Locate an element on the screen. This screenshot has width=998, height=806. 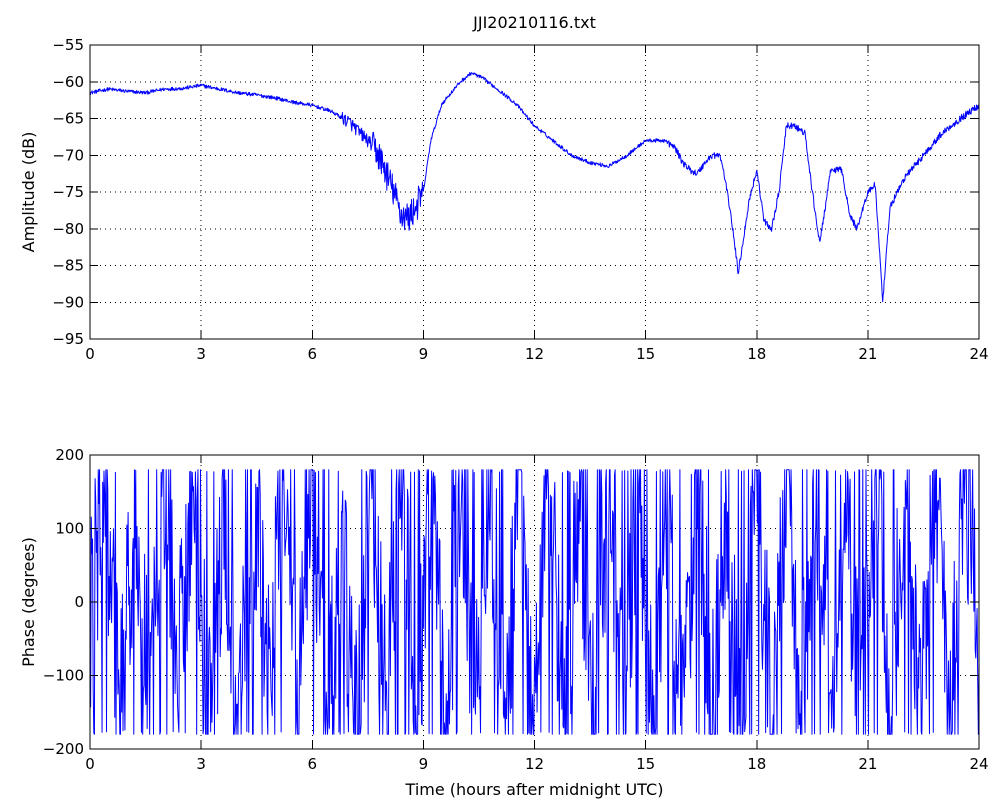
y-tick-label: −95 is located at coordinates (68, 339).